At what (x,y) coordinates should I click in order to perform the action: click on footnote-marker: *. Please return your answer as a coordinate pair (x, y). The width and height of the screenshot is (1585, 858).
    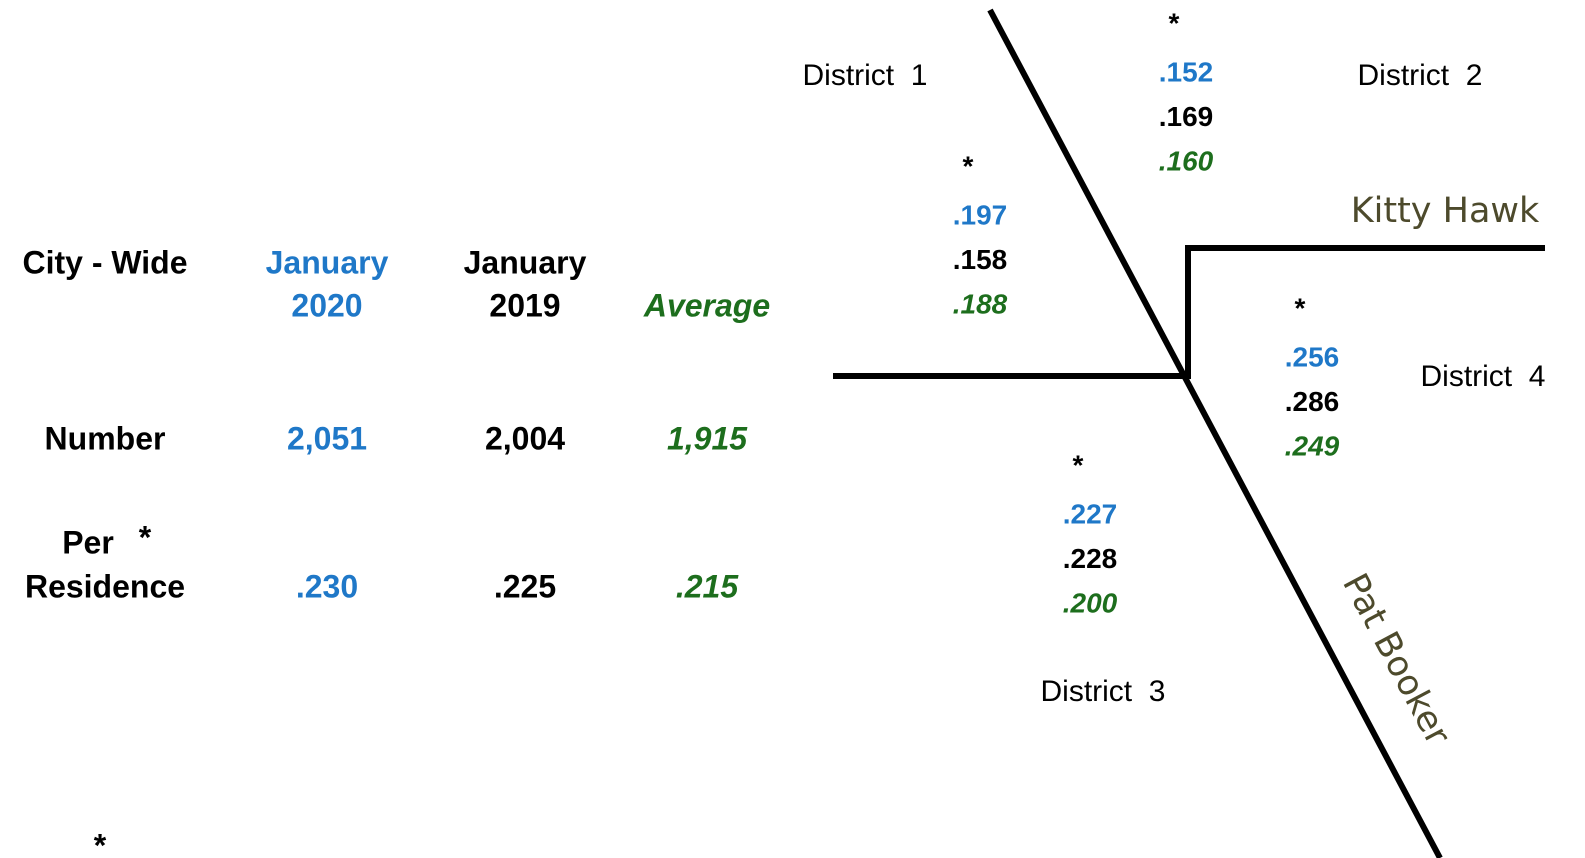
    Looking at the image, I should click on (100, 842).